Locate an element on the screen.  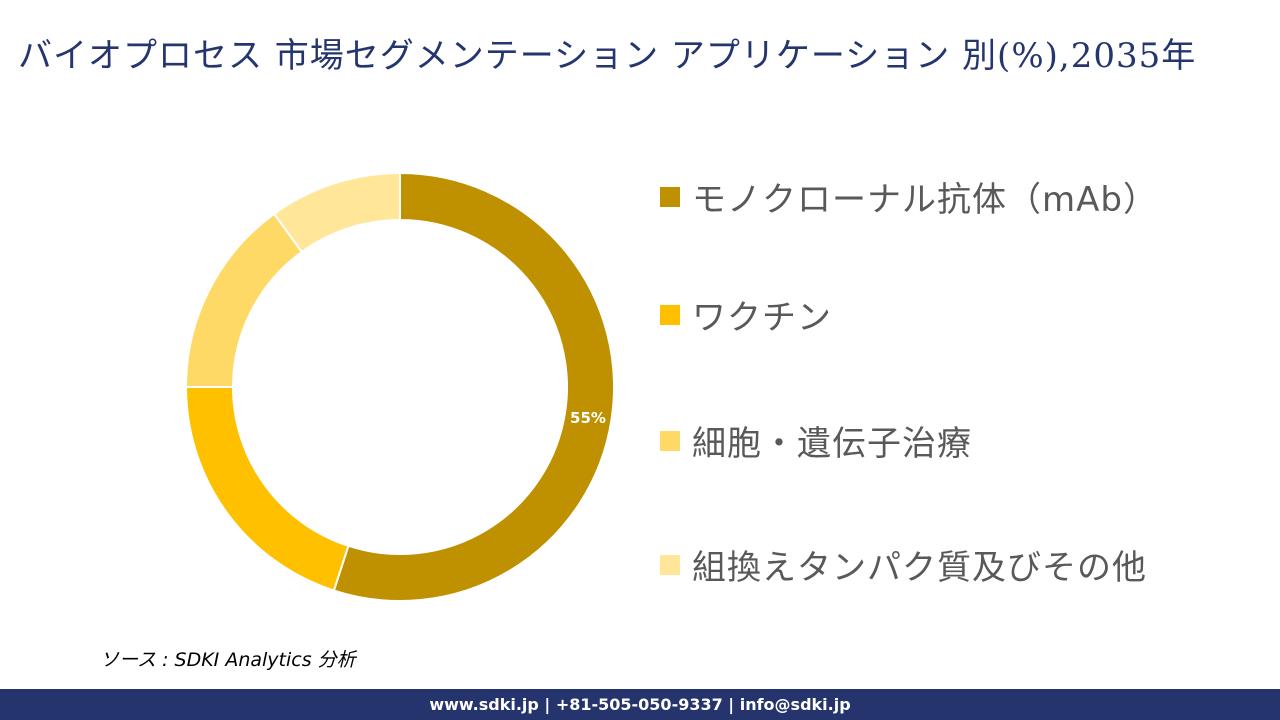
legend-item-cell-gene-therapy: 細胞・遺伝子治療 is located at coordinates (816, 440).